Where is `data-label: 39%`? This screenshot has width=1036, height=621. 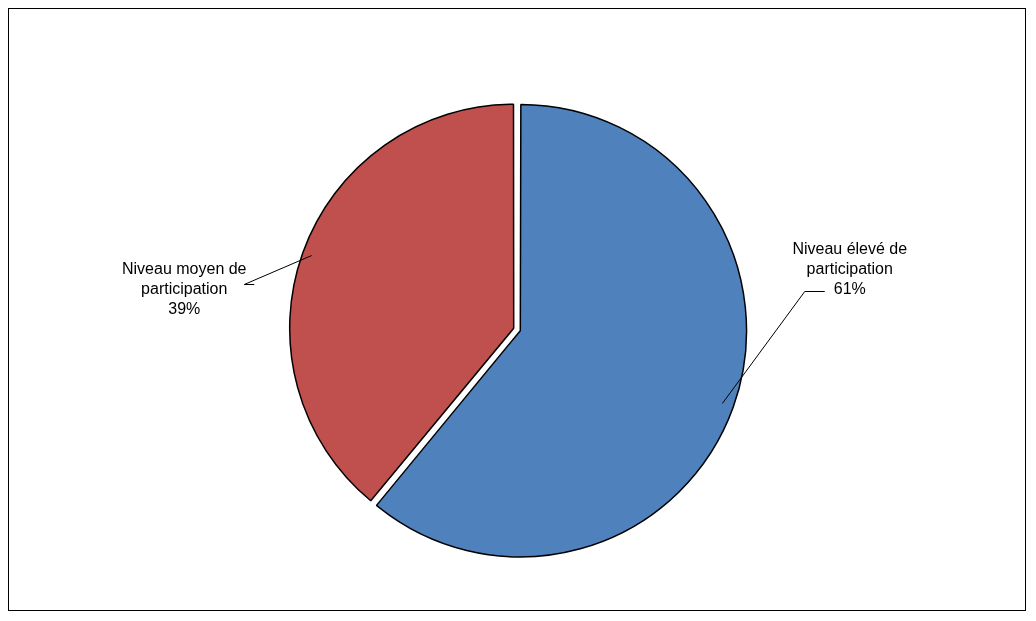 data-label: 39% is located at coordinates (184, 308).